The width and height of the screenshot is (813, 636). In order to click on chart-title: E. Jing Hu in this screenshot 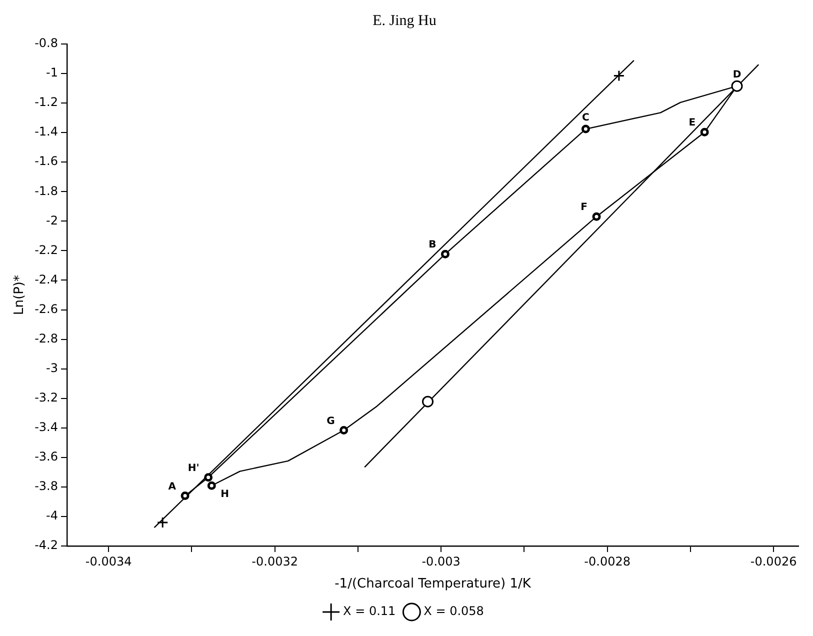, I will do `click(404, 20)`.